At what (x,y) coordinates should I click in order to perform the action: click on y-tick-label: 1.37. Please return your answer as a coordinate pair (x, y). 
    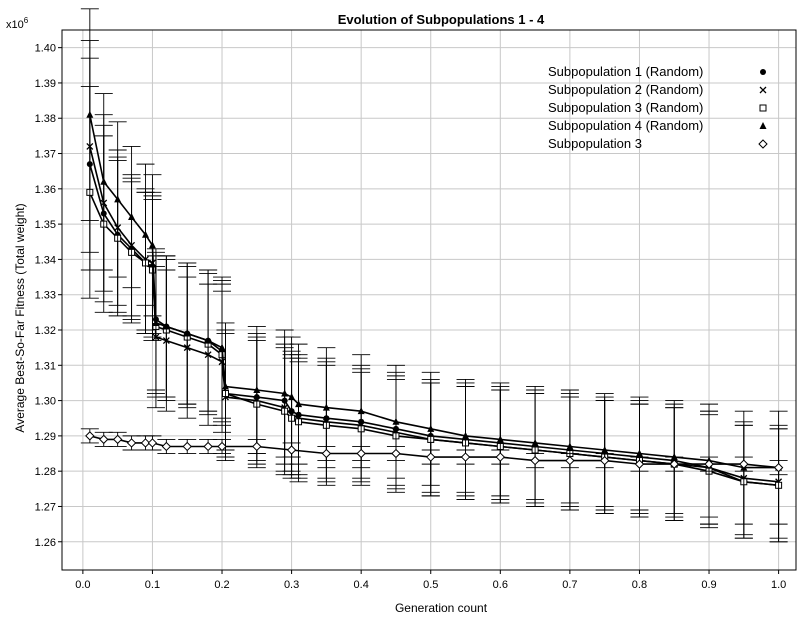
    Looking at the image, I should click on (45, 155).